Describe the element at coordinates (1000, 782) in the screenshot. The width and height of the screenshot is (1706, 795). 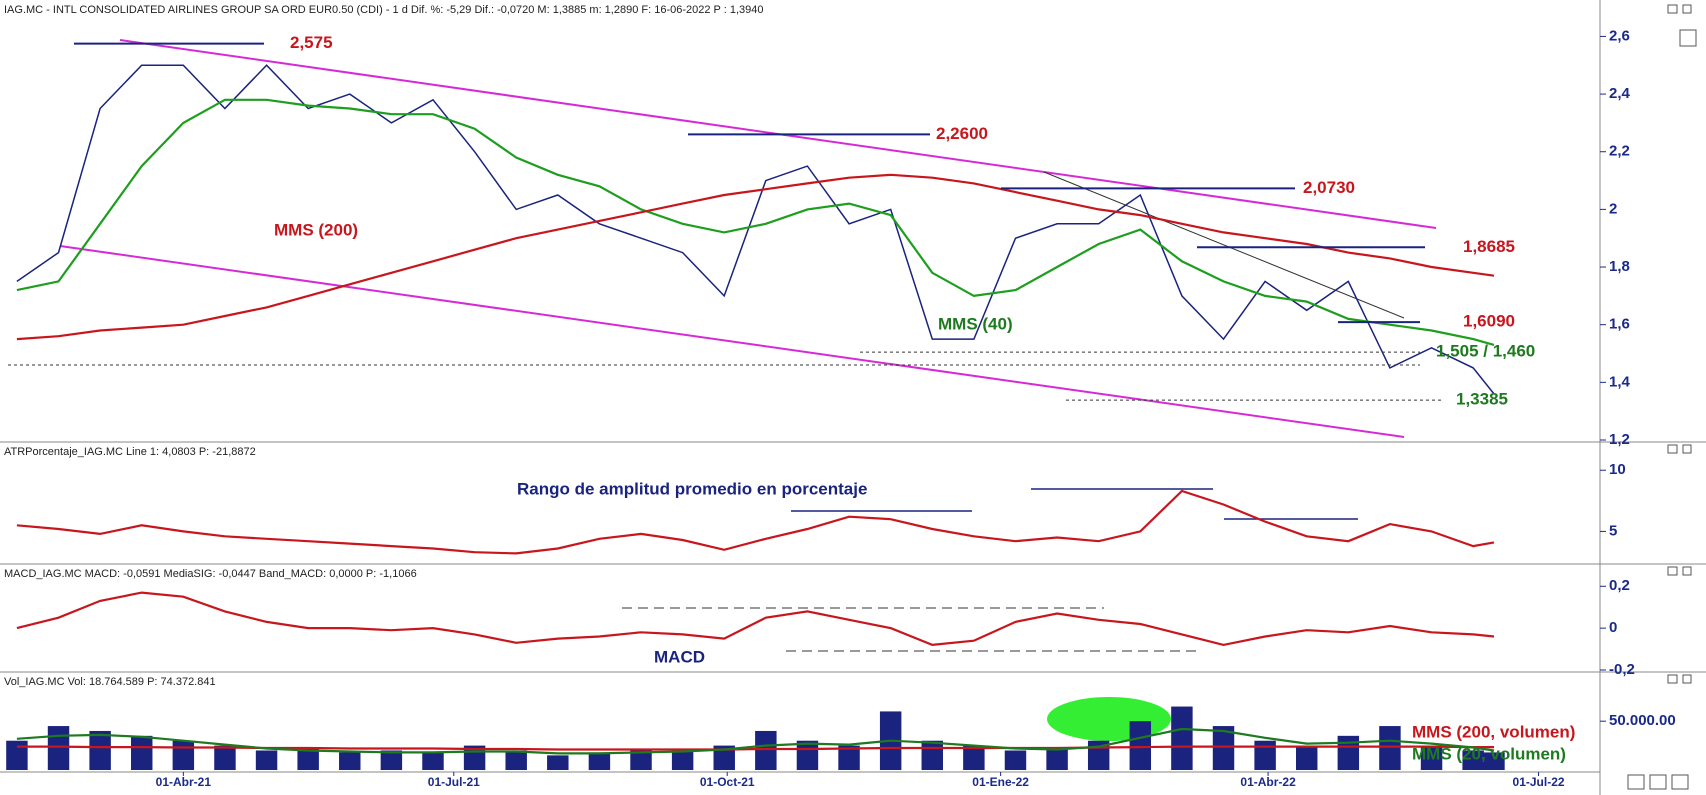
I see `x-tick-label: 01-Ene-22` at that location.